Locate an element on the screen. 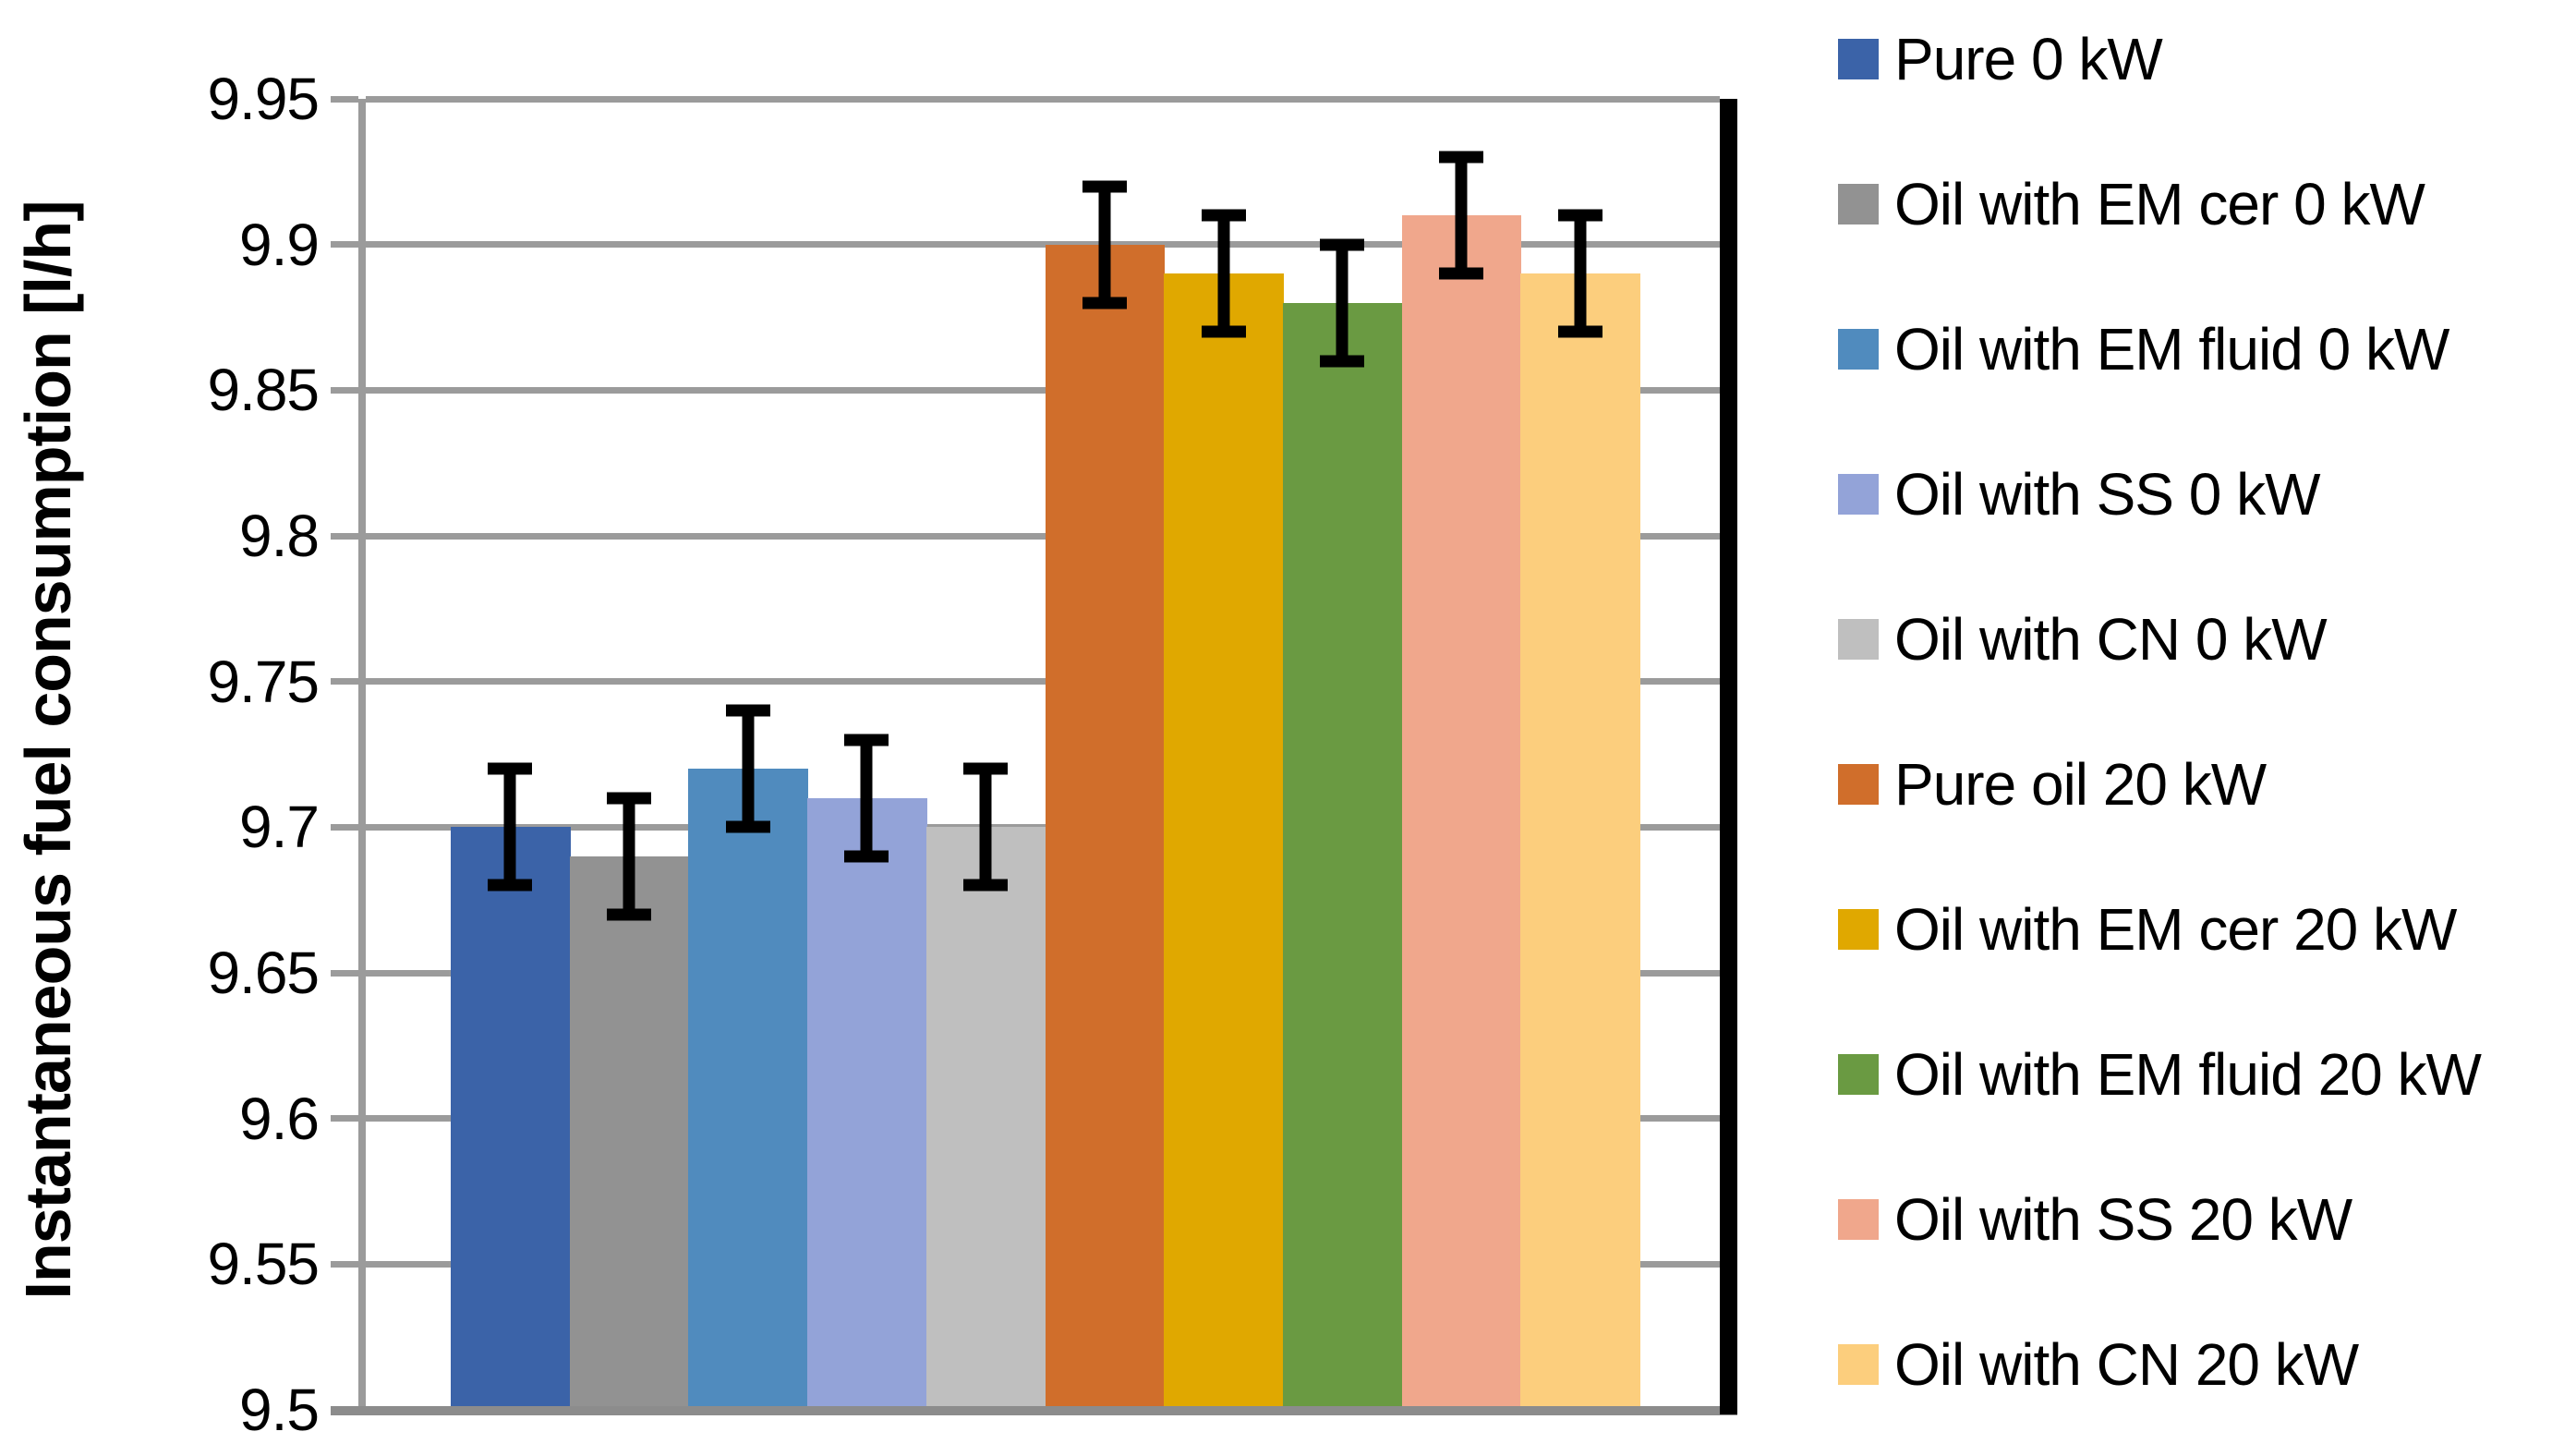  bar-oil-with-ss-20-kw is located at coordinates (1461, 812).